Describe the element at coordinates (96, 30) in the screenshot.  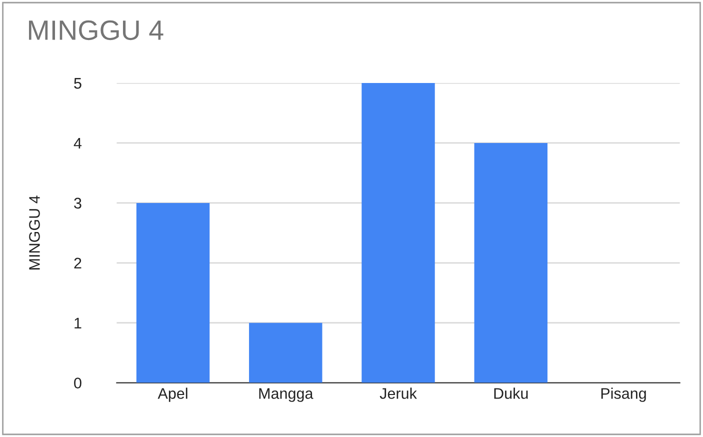
I see `chart-title: MINGGU 4` at that location.